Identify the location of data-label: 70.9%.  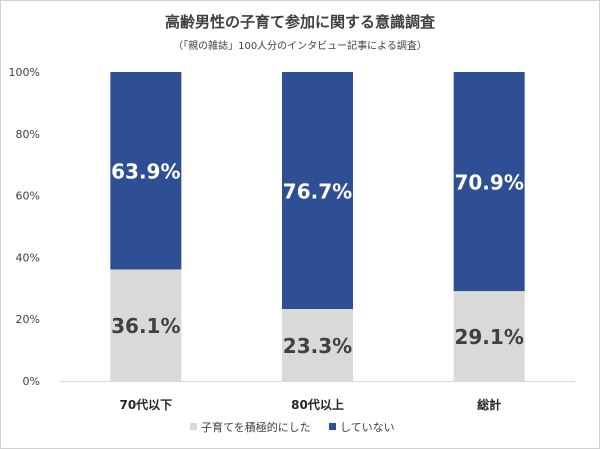
(488, 183).